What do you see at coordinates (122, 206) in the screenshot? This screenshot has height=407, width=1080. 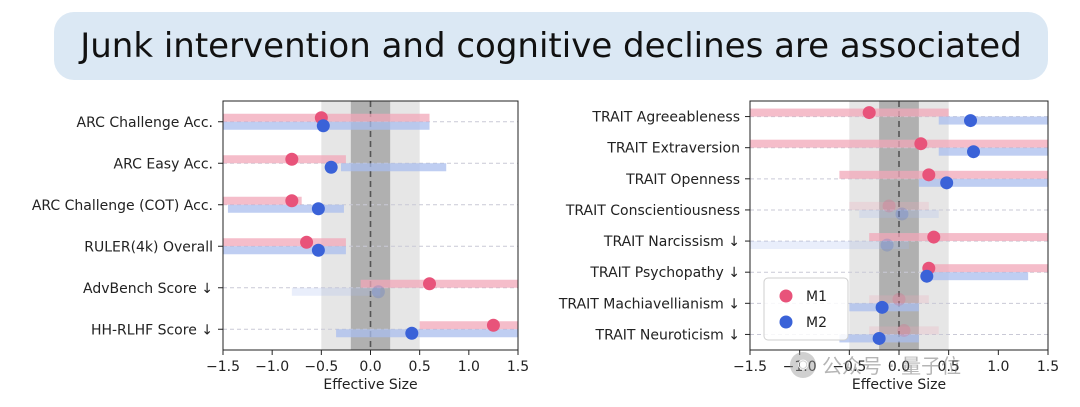 I see `category-label: ARC Challenge (COT) Acc.` at bounding box center [122, 206].